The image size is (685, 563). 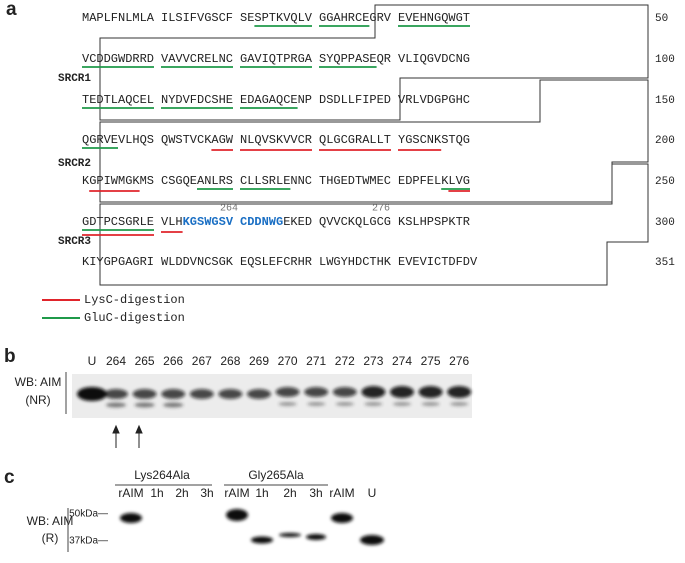 I want to click on lane-label: 3h, so click(x=315, y=493).